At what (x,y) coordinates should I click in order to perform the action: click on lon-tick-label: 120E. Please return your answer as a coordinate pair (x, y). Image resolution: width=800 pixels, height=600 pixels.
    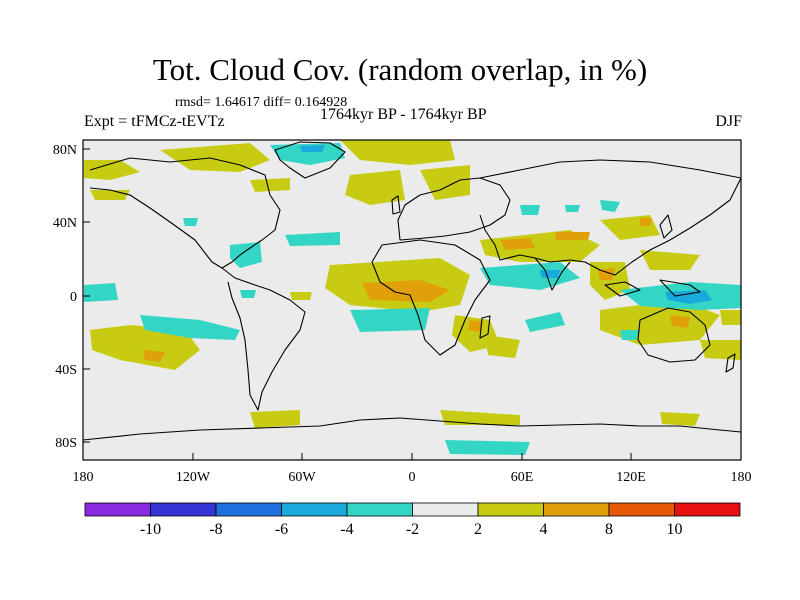
    Looking at the image, I should click on (631, 477).